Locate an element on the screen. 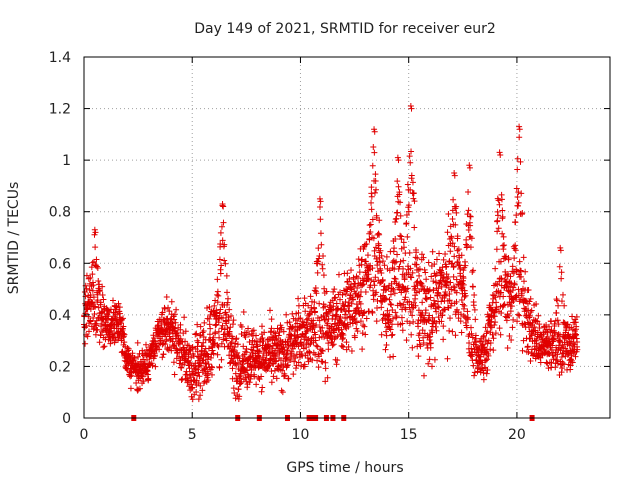 This screenshot has height=480, width=640. x-tick-label: 20 is located at coordinates (517, 435).